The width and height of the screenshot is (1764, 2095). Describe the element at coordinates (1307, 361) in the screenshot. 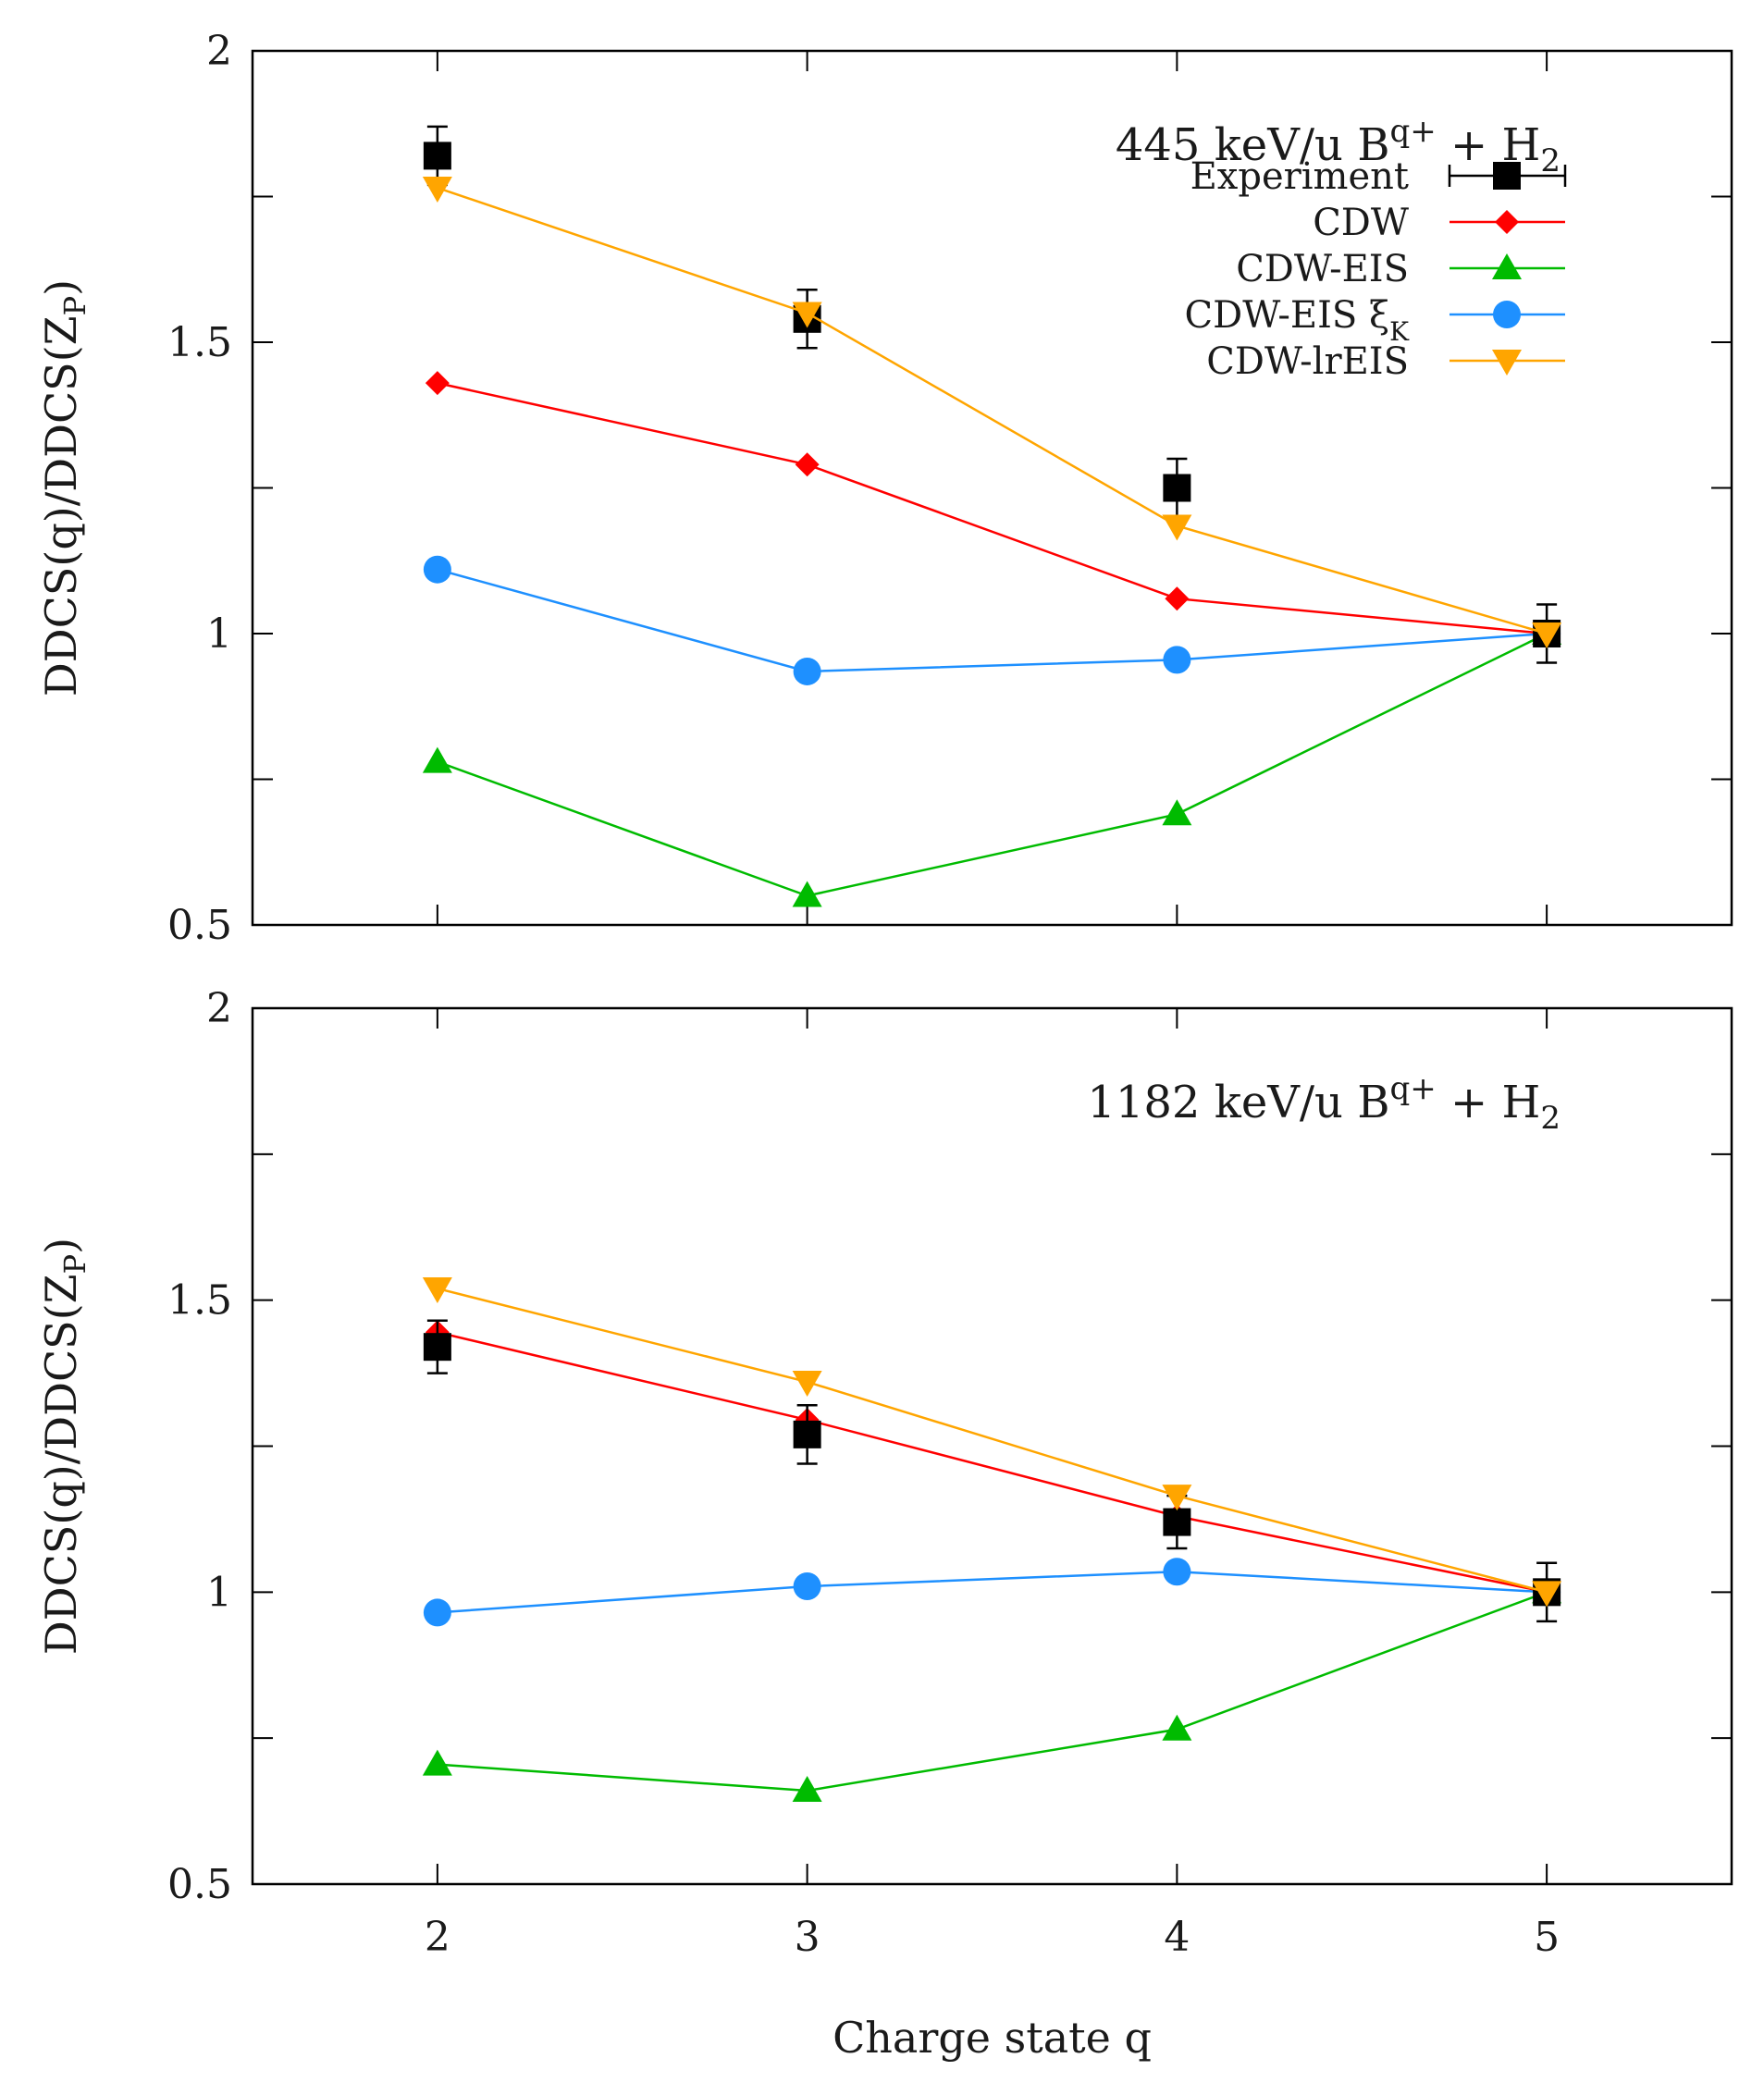

I see `legend-label: CDW-lrEIS` at that location.